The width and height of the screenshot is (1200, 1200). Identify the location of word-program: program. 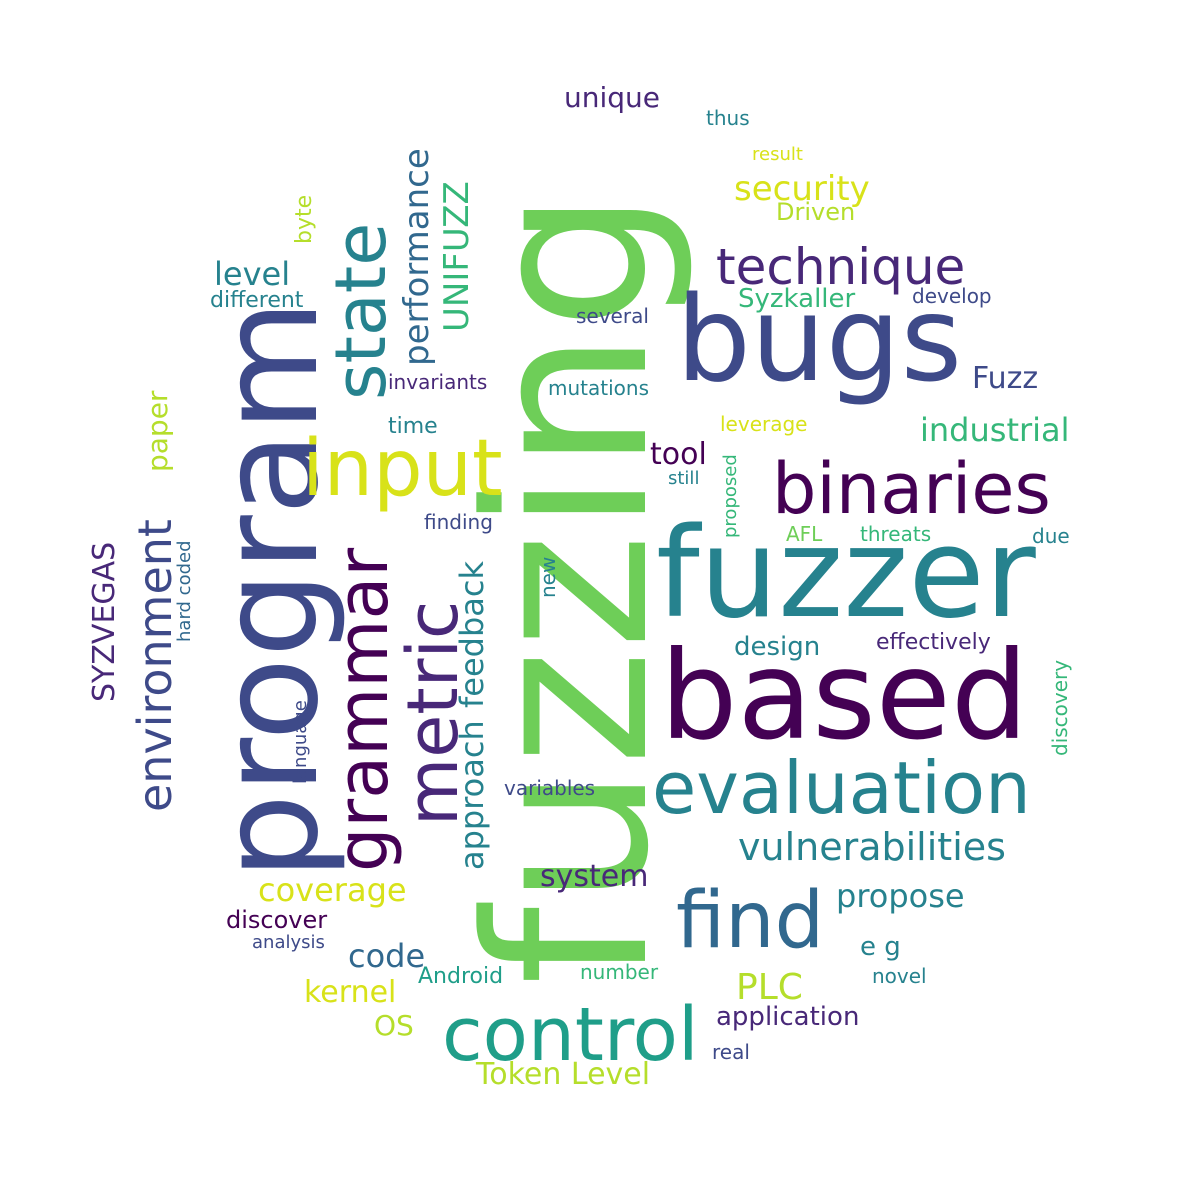
(270, 589).